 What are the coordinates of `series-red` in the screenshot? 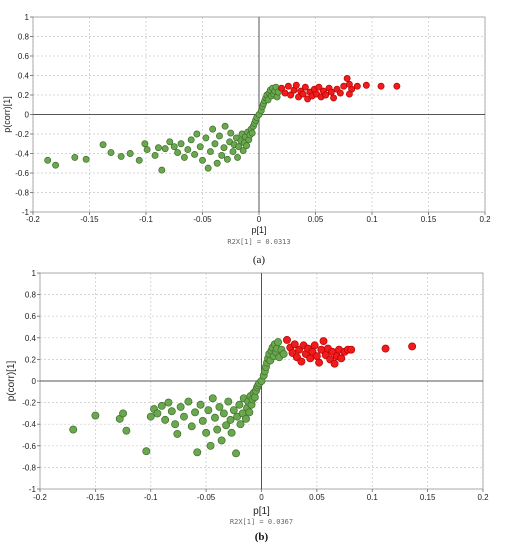 It's located at (339, 88).